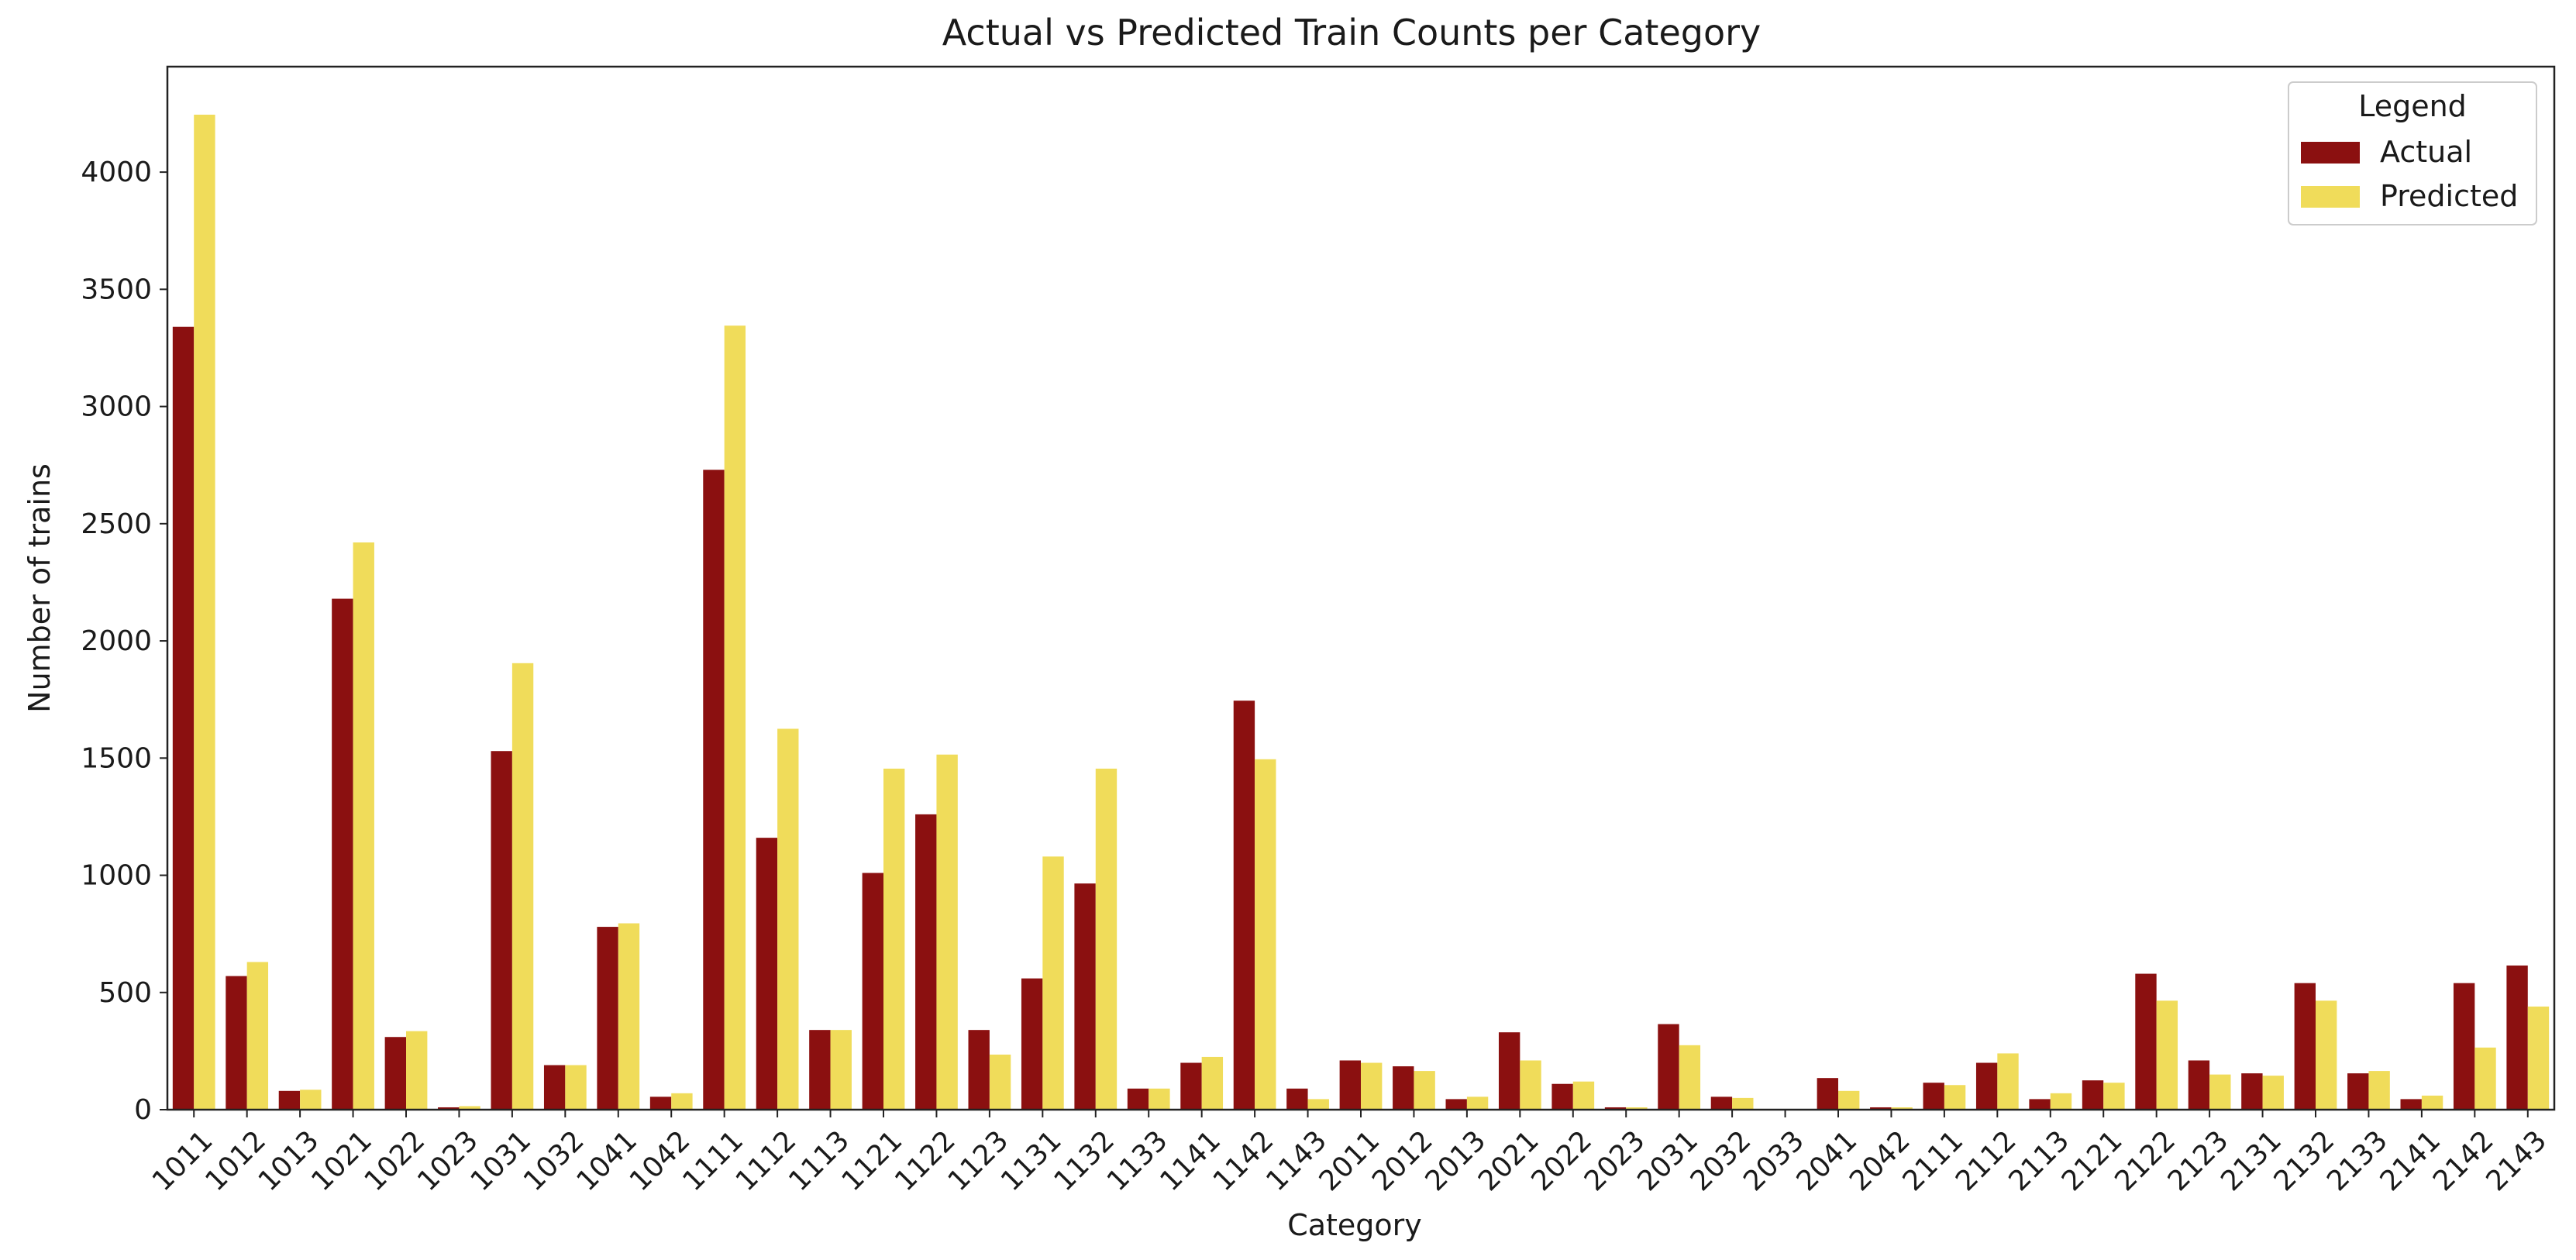 The image size is (2576, 1260). I want to click on y-axis-label: Number of trains, so click(39, 588).